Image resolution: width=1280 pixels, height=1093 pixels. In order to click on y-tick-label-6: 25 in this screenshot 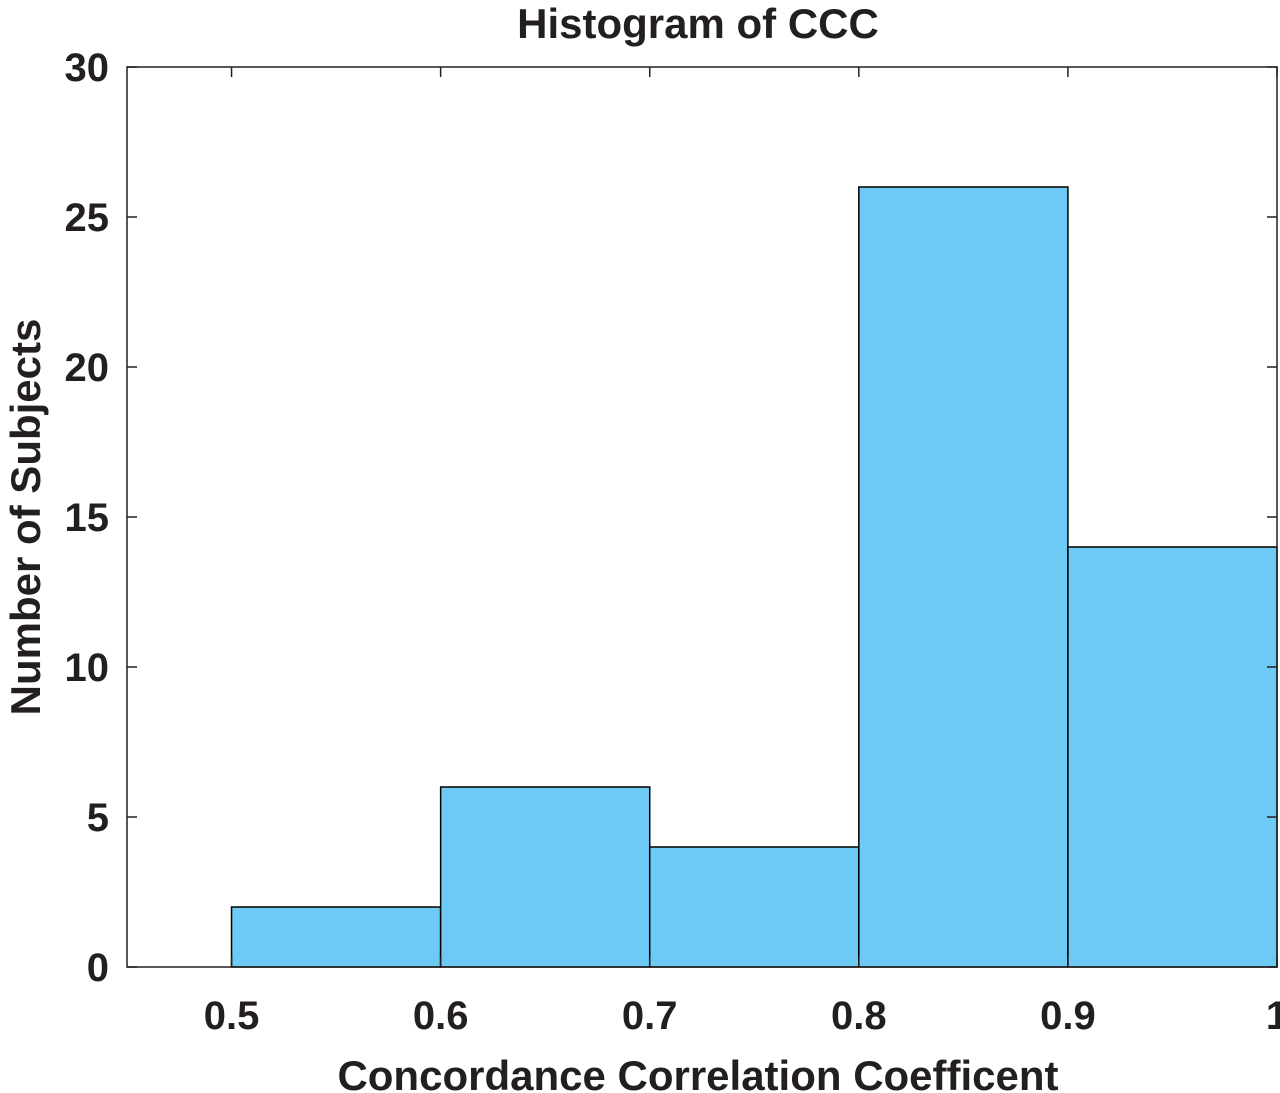, I will do `click(87, 218)`.